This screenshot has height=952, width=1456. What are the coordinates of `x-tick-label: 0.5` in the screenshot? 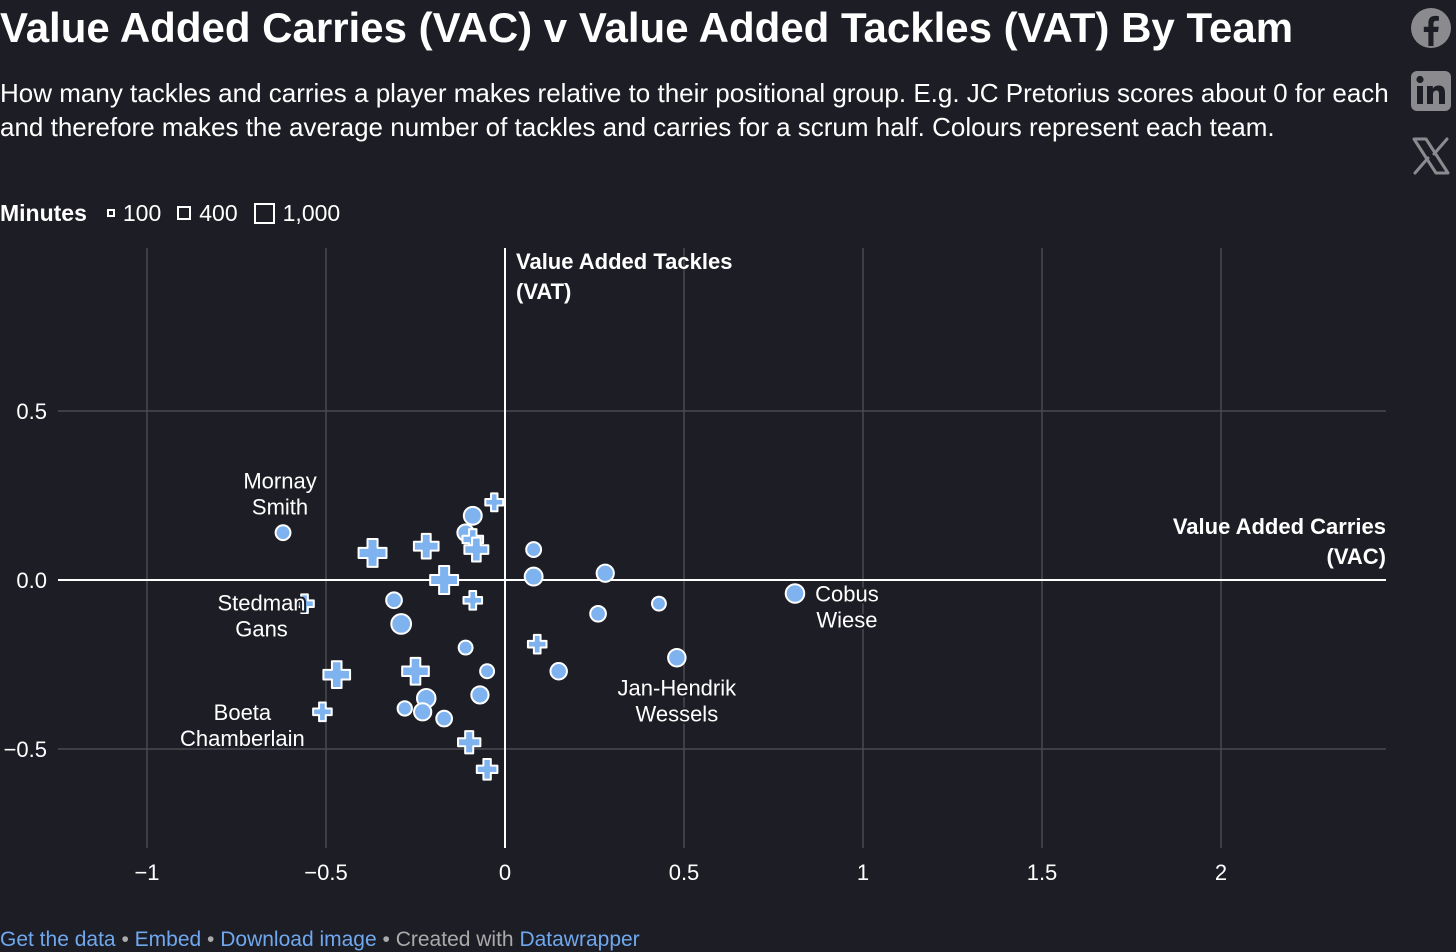 It's located at (684, 872).